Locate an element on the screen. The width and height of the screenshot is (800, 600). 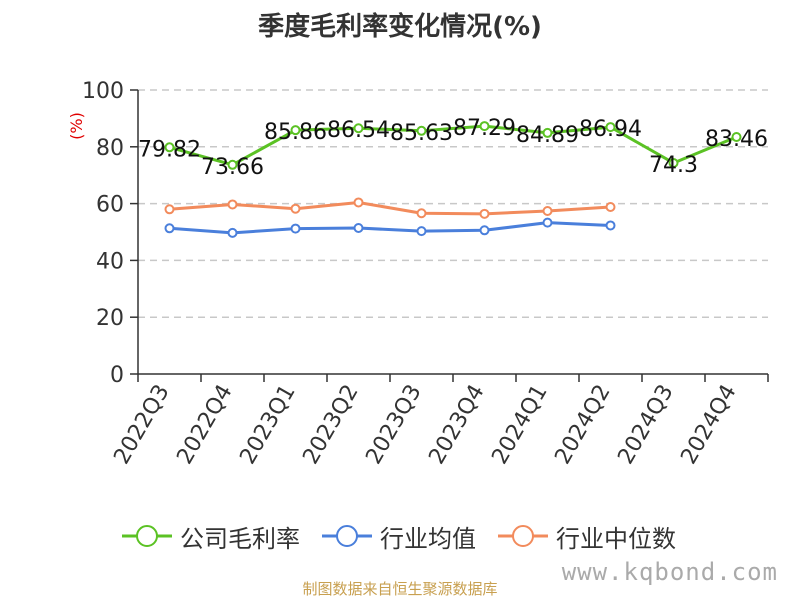
x-tick-label: 2024Q4 is located at coordinates (708, 425).